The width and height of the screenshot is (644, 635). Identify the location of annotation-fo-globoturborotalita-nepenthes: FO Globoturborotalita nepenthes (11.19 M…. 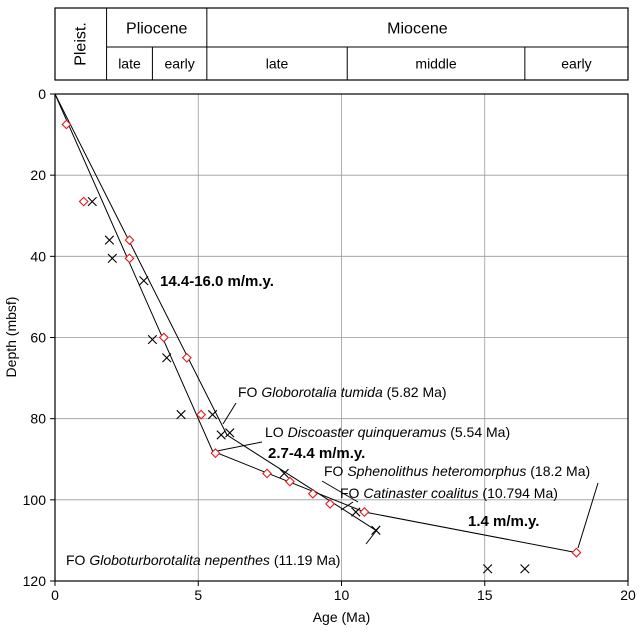
(203, 560).